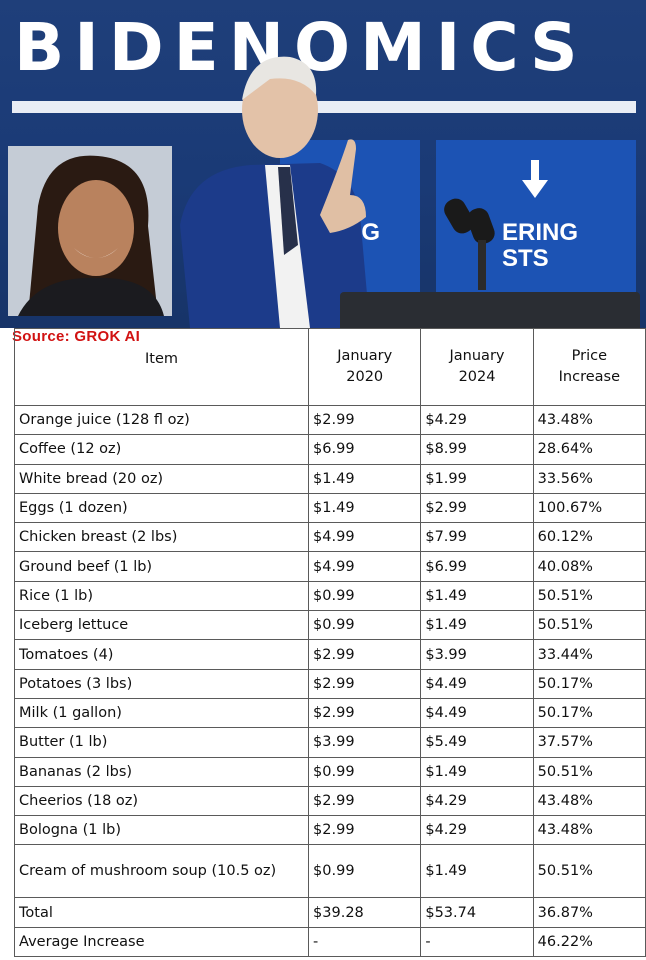  Describe the element at coordinates (477, 449) in the screenshot. I see `cell-jan-2024: $8.99` at that location.